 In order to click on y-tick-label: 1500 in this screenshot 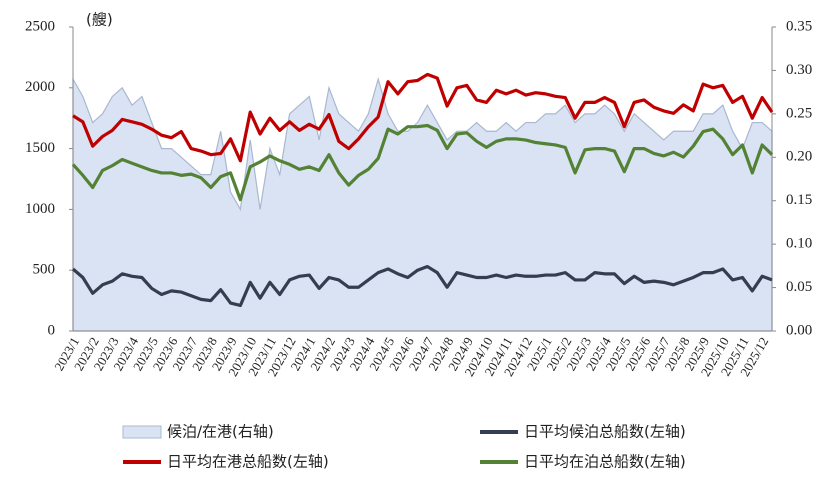, I will do `click(40, 148)`.